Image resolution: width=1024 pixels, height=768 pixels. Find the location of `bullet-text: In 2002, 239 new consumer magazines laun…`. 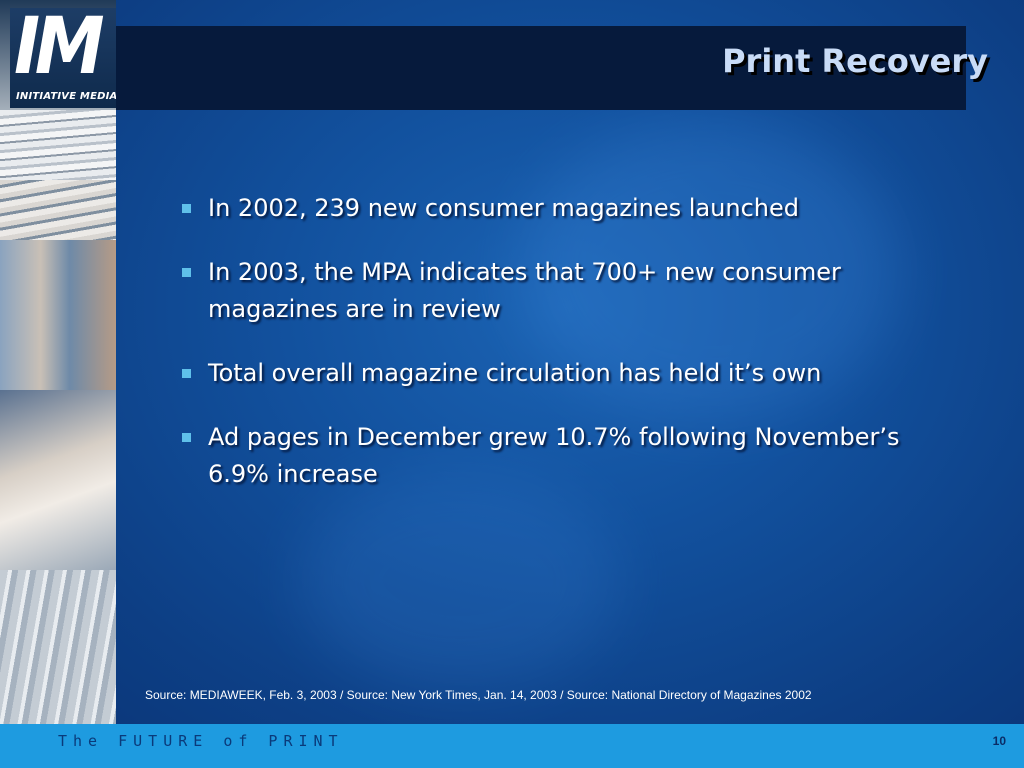

bullet-text: In 2002, 239 new consumer magazines laun… is located at coordinates (503, 208).